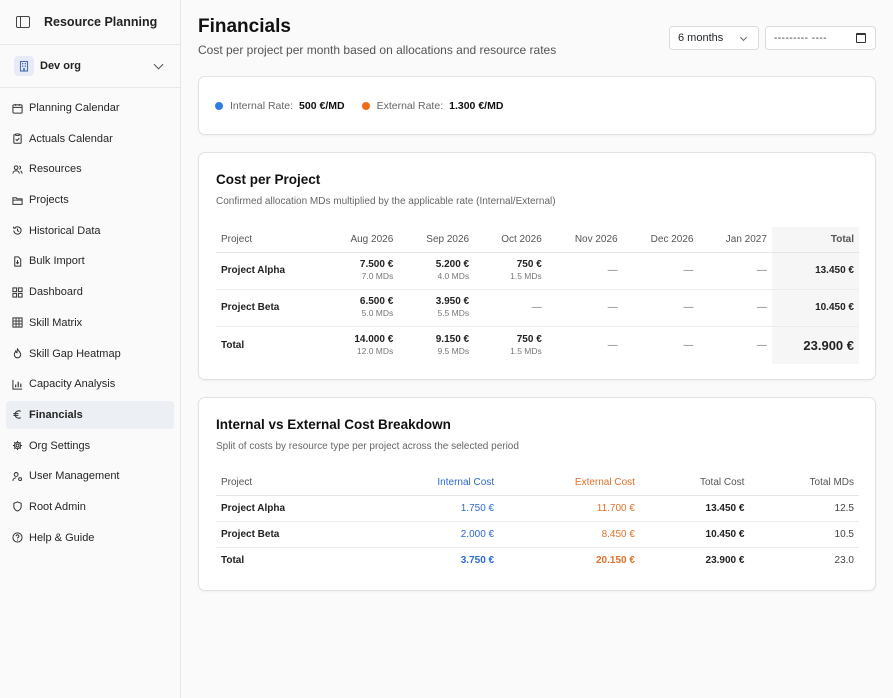 The width and height of the screenshot is (893, 698). What do you see at coordinates (90, 261) in the screenshot?
I see `sidebar-item-bulk-import: Bulk Import` at bounding box center [90, 261].